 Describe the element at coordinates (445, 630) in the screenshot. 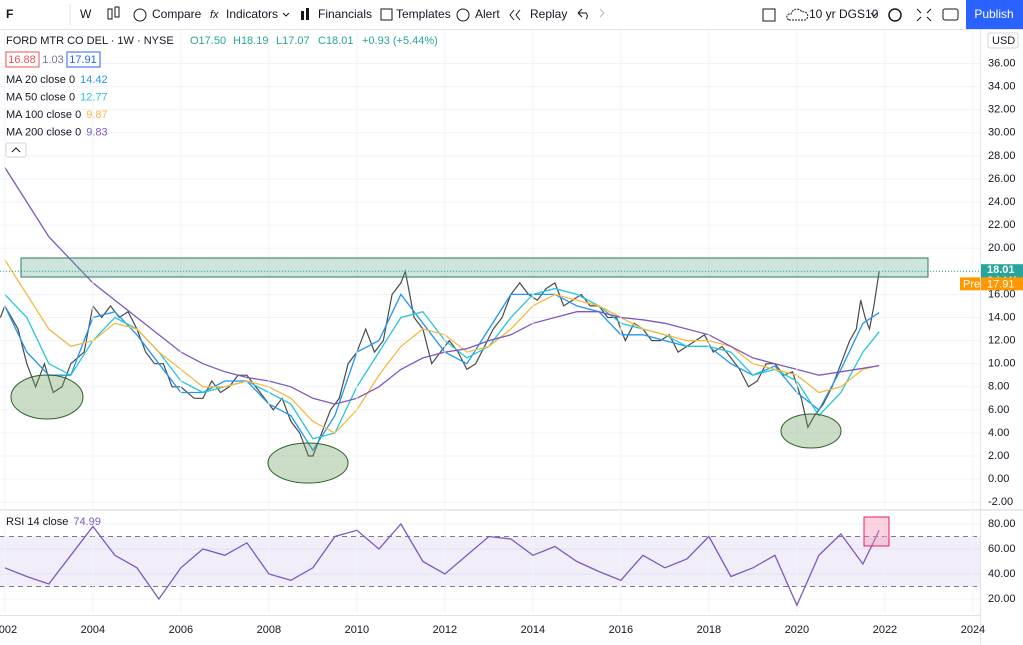

I see `x-tick-label: 2012` at that location.